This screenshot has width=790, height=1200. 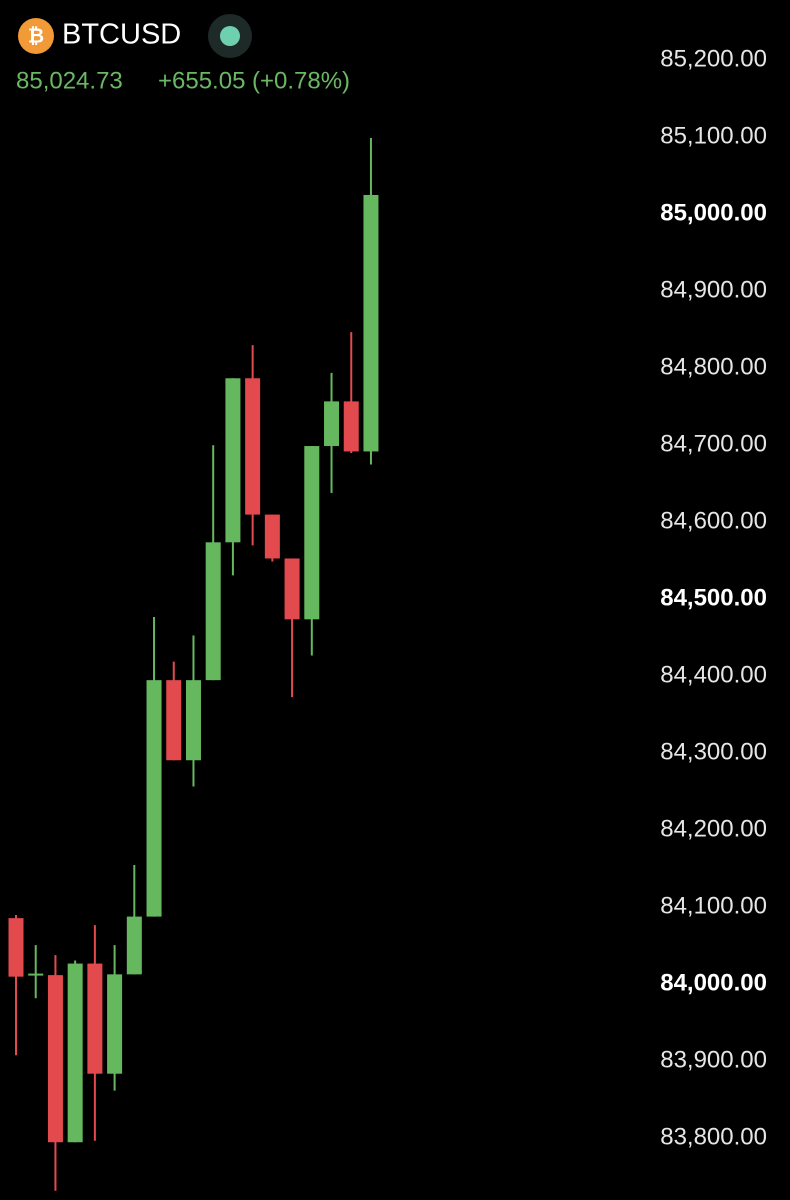 I want to click on chart-title: BTCUSD, so click(x=121, y=35).